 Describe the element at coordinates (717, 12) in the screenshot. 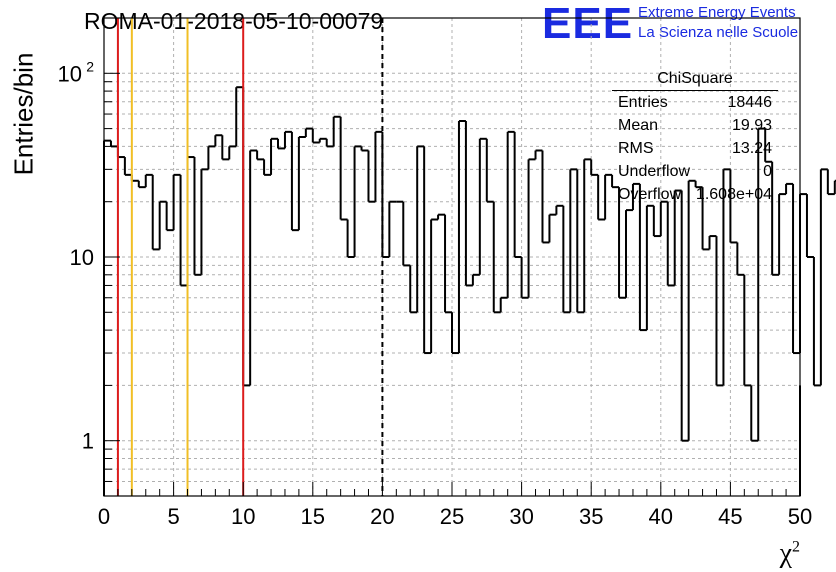

I see `logo-line-1: Extreme Energy Events` at that location.